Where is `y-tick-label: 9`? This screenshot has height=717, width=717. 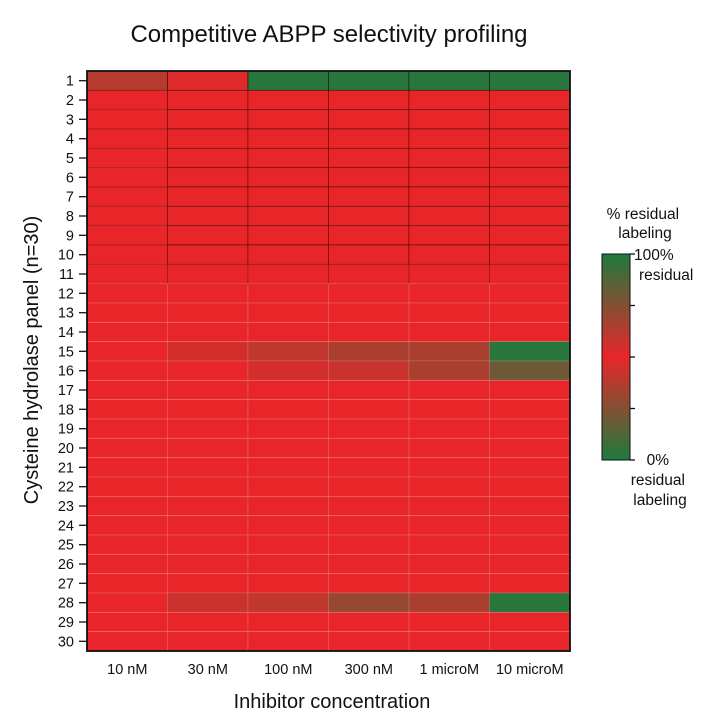 y-tick-label: 9 is located at coordinates (70, 236).